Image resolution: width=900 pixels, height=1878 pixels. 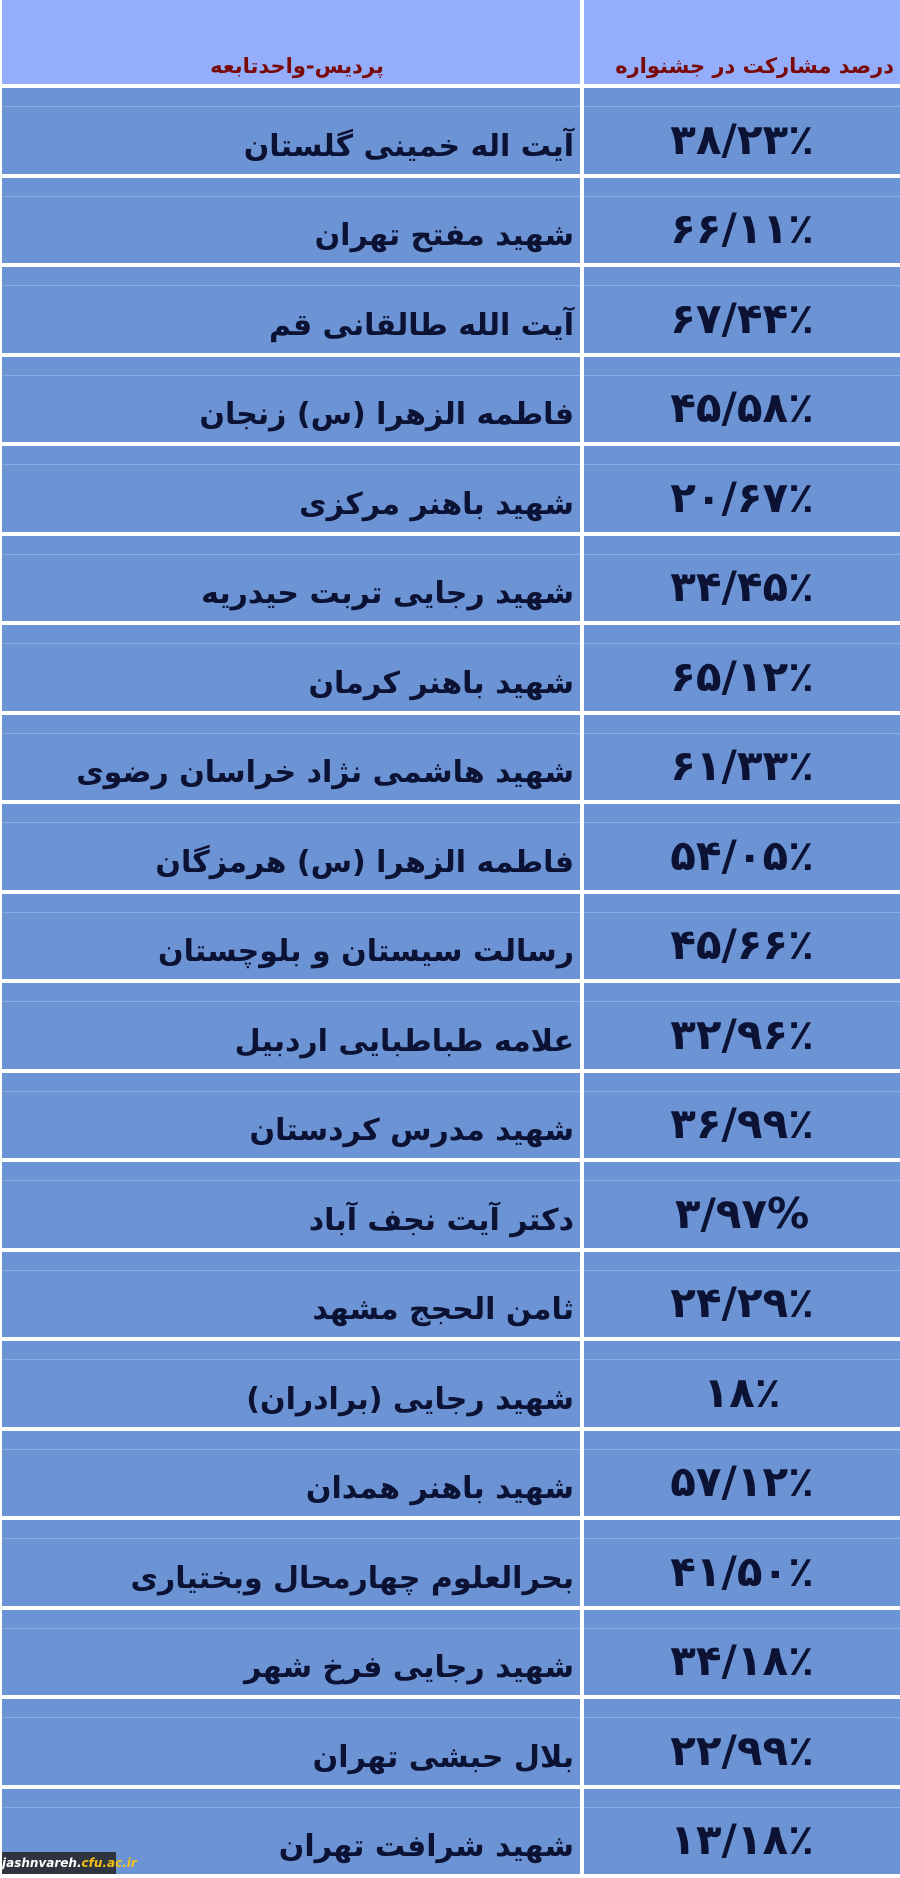 I want to click on percent-cell: ۳۶/۹۹٪, so click(x=742, y=1115).